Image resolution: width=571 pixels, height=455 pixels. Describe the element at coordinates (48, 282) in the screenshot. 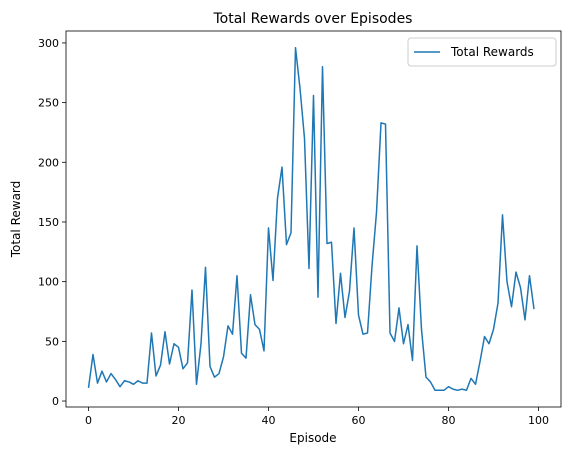

I see `y-tick-label: 100` at that location.